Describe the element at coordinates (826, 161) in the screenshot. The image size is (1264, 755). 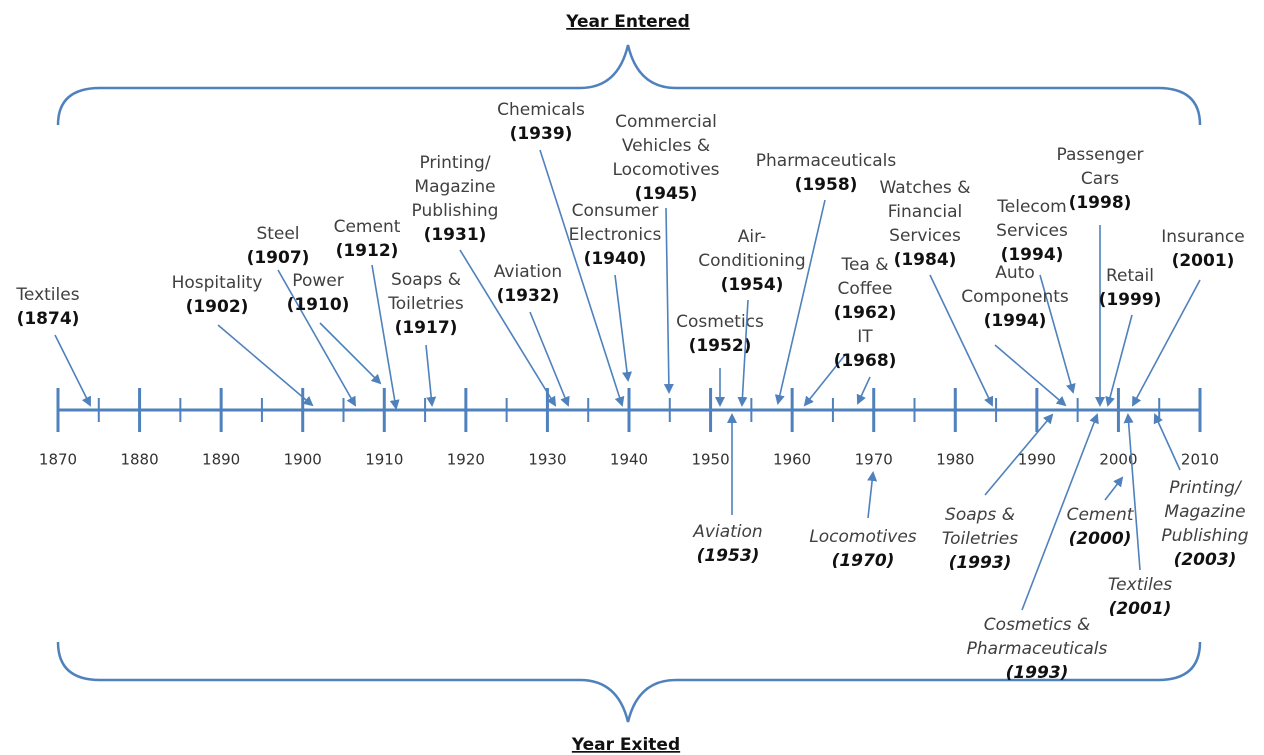
I see `event-name: Pharmaceuticals` at that location.